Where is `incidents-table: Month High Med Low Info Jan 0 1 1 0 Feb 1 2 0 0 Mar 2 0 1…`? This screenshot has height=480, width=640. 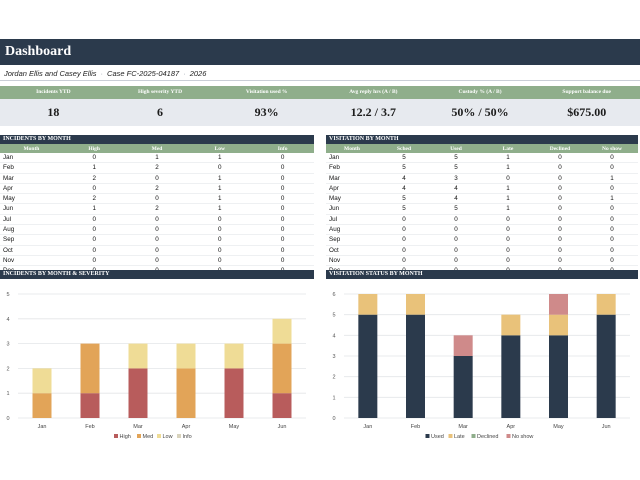 incidents-table: Month High Med Low Info Jan 0 1 1 0 Feb 1 2 0 0 Mar 2 0 1… is located at coordinates (157, 210).